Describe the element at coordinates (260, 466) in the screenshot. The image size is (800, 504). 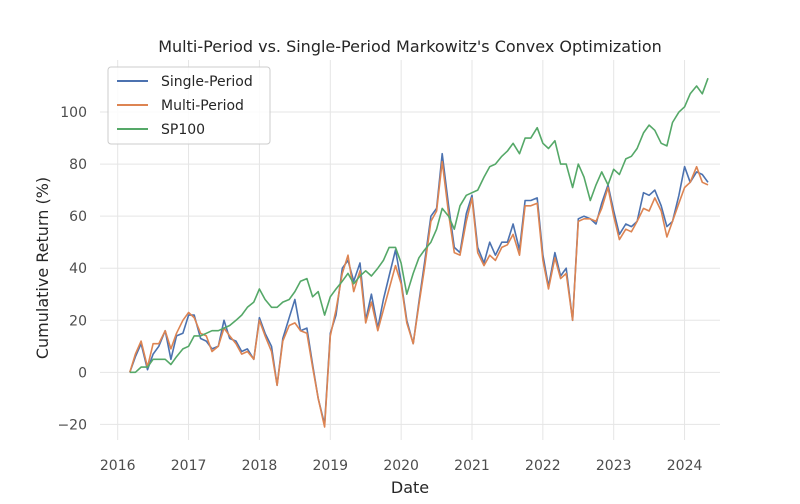
I see `x-tick-label: 2018` at that location.